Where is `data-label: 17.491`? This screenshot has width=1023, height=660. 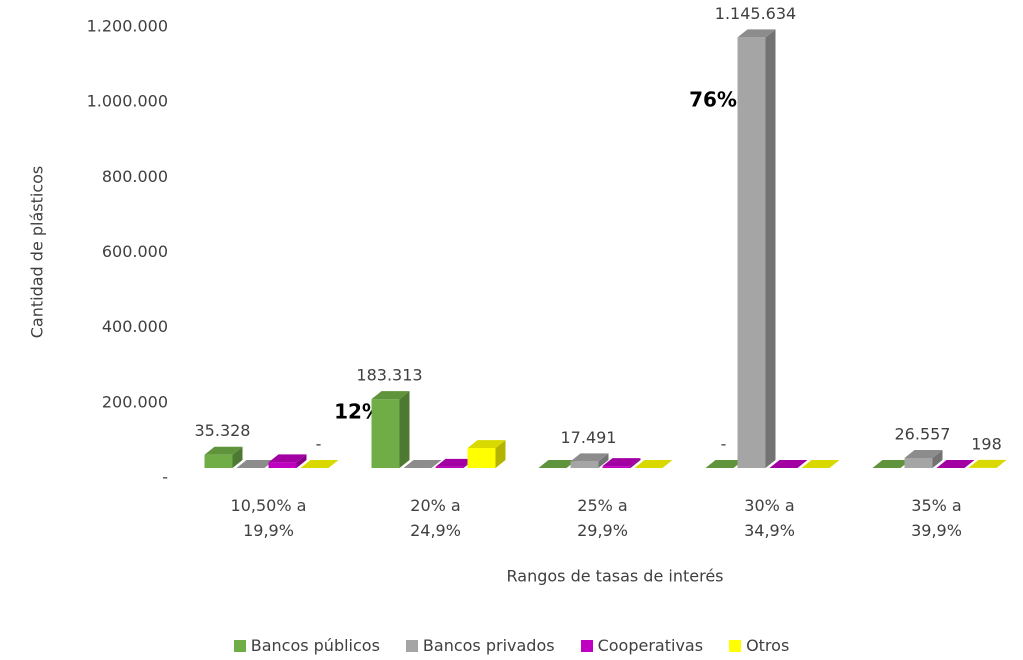 data-label: 17.491 is located at coordinates (589, 437).